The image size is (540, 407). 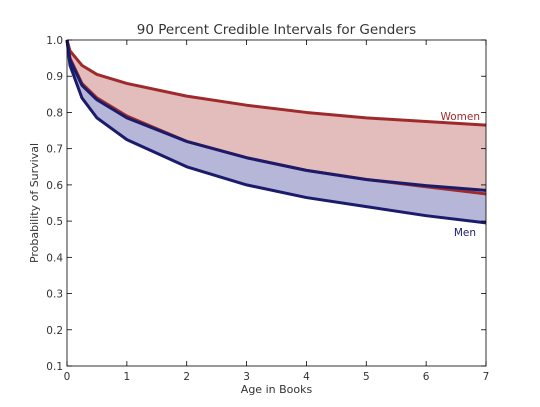 I want to click on x-tick-label: 7, so click(x=486, y=377).